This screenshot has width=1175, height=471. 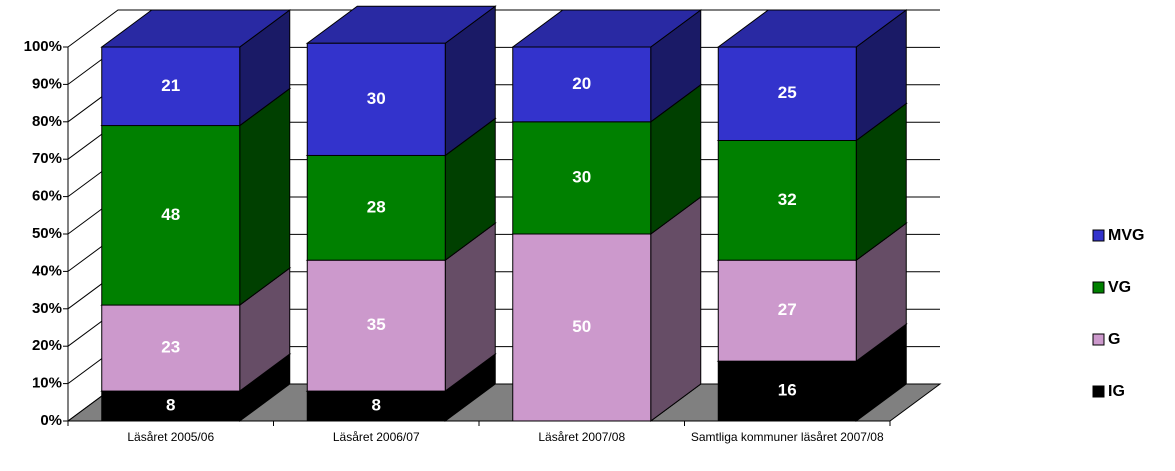 I want to click on data-label: 23, so click(x=170, y=347).